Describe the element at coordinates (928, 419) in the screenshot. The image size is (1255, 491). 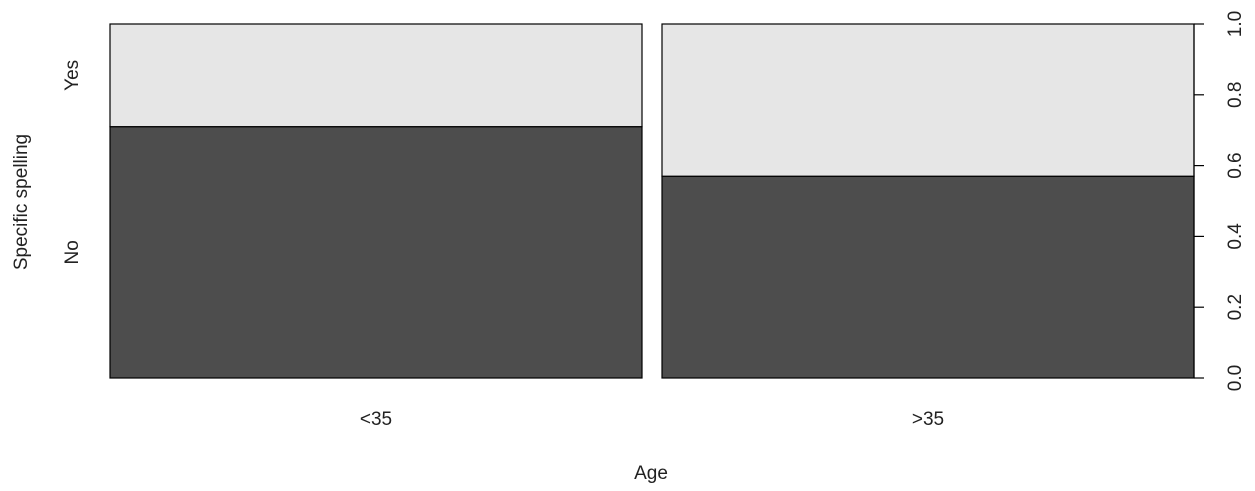
I see `category-label-2: >35` at that location.